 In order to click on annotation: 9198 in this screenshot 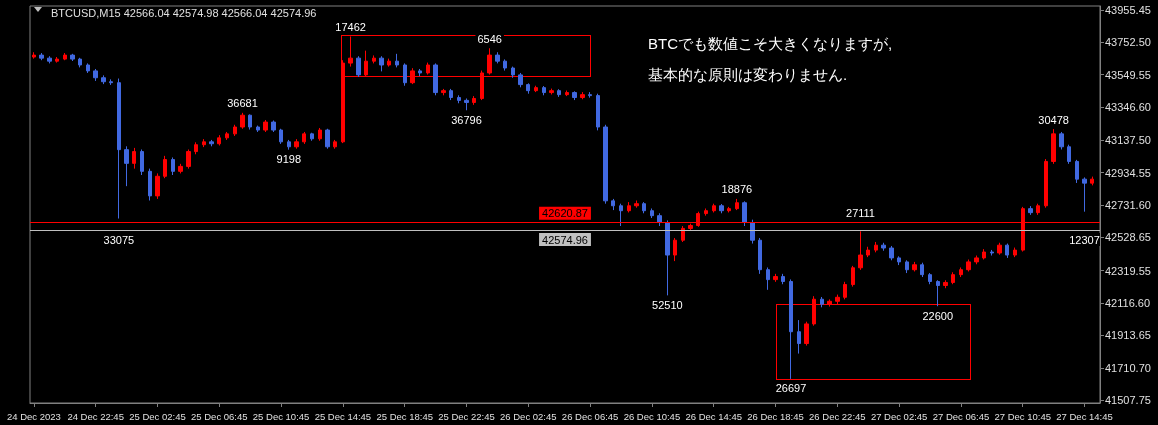, I will do `click(289, 159)`.